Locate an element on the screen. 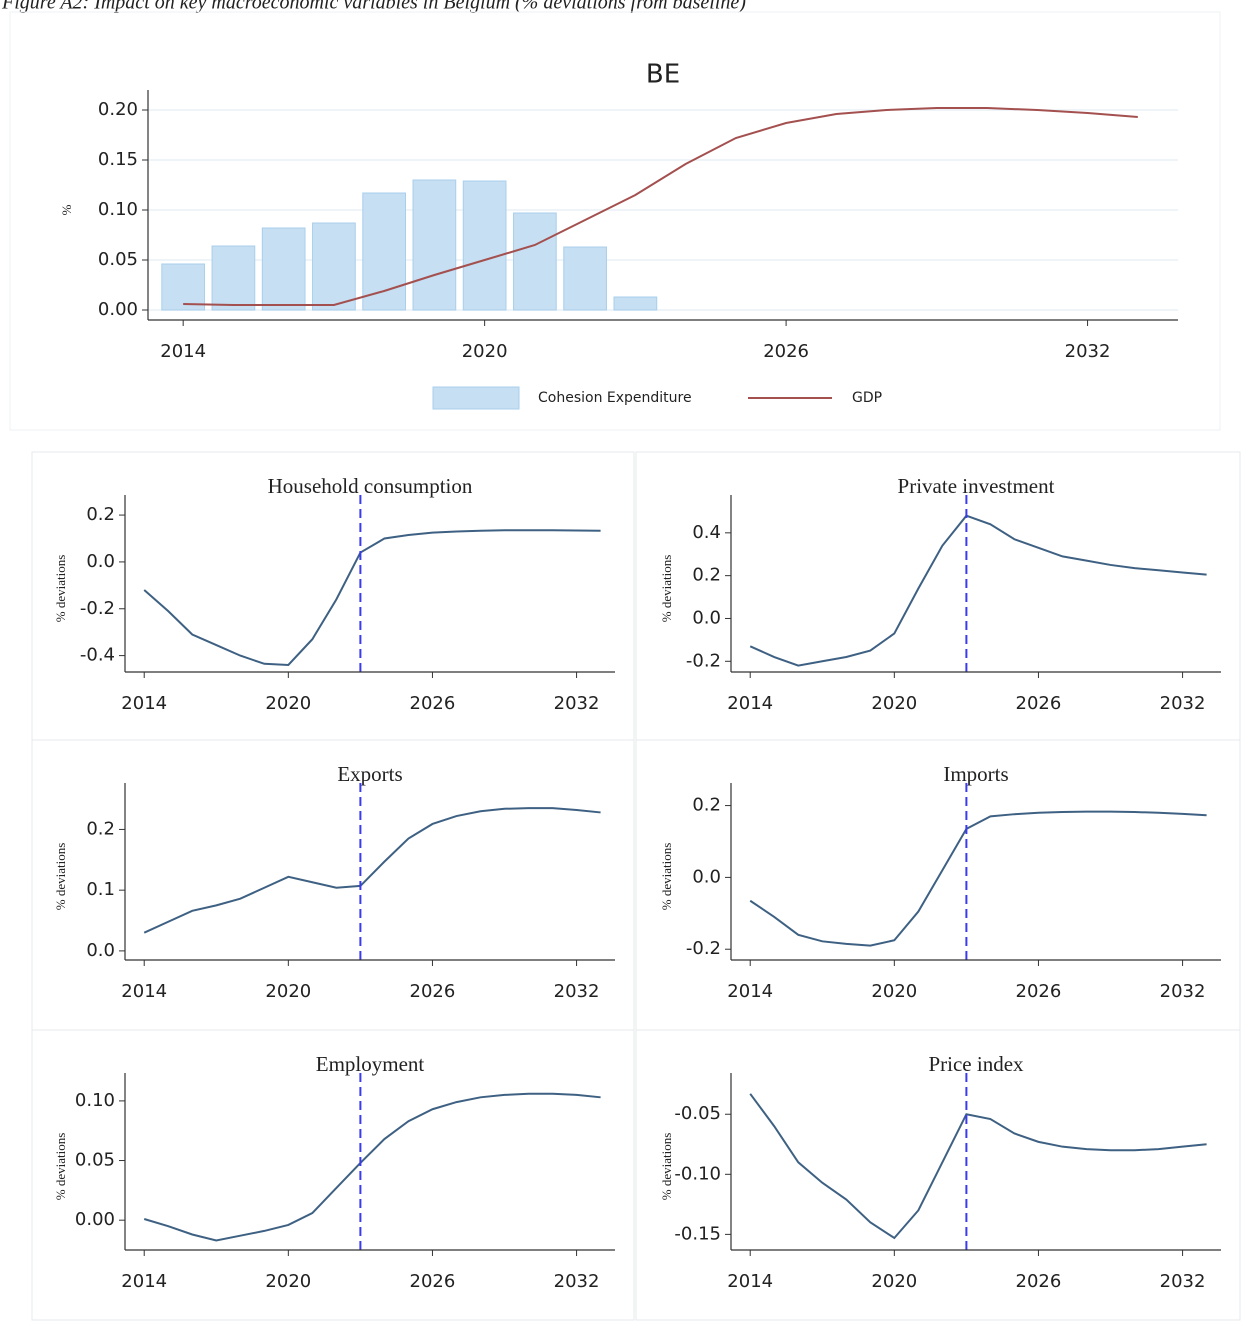 The height and width of the screenshot is (1331, 1244). chart-title: Household consumption is located at coordinates (370, 486).